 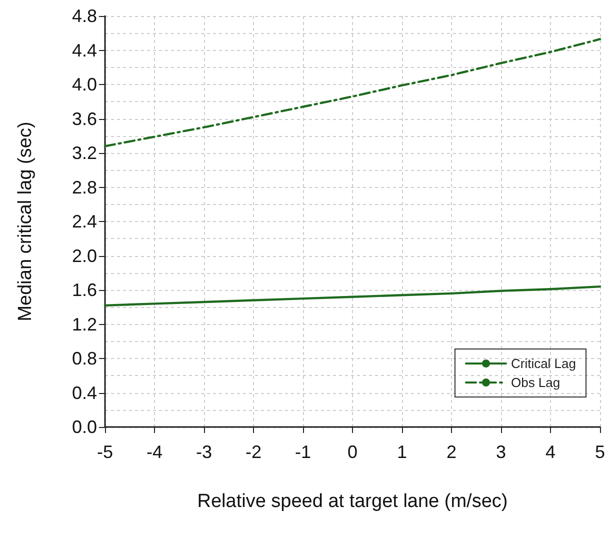 I want to click on x-tick-label: 4, so click(x=550, y=452).